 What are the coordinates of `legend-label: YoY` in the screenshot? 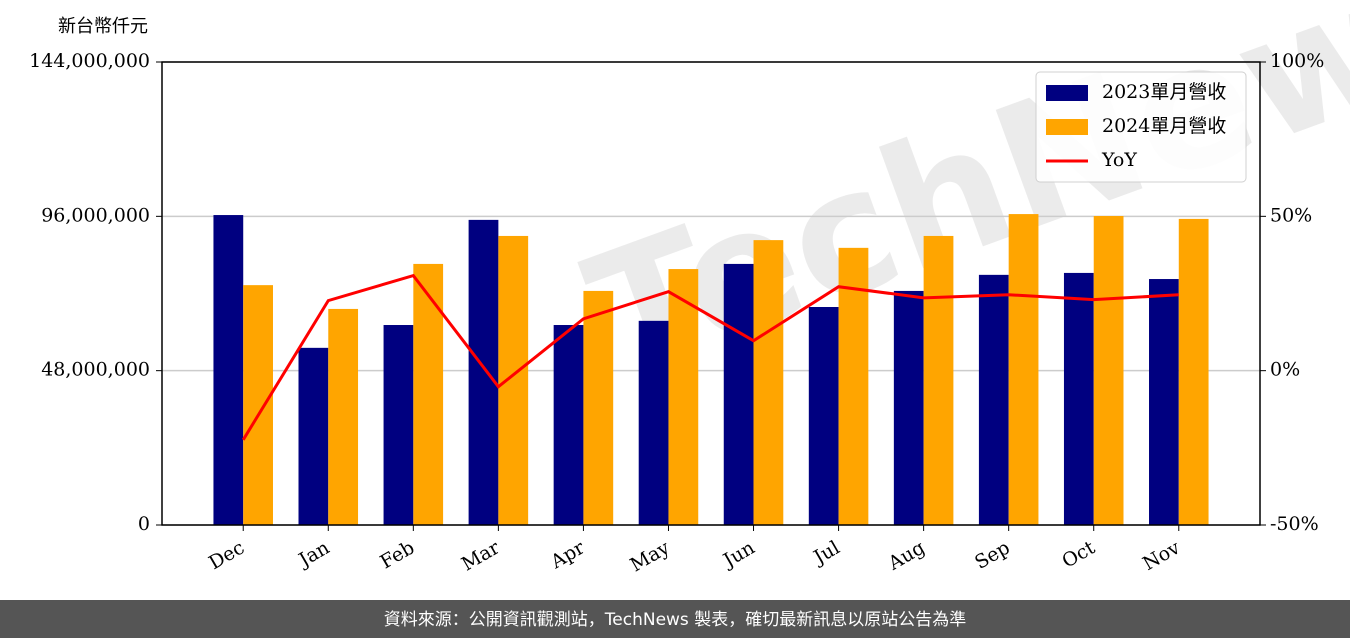 It's located at (1119, 160).